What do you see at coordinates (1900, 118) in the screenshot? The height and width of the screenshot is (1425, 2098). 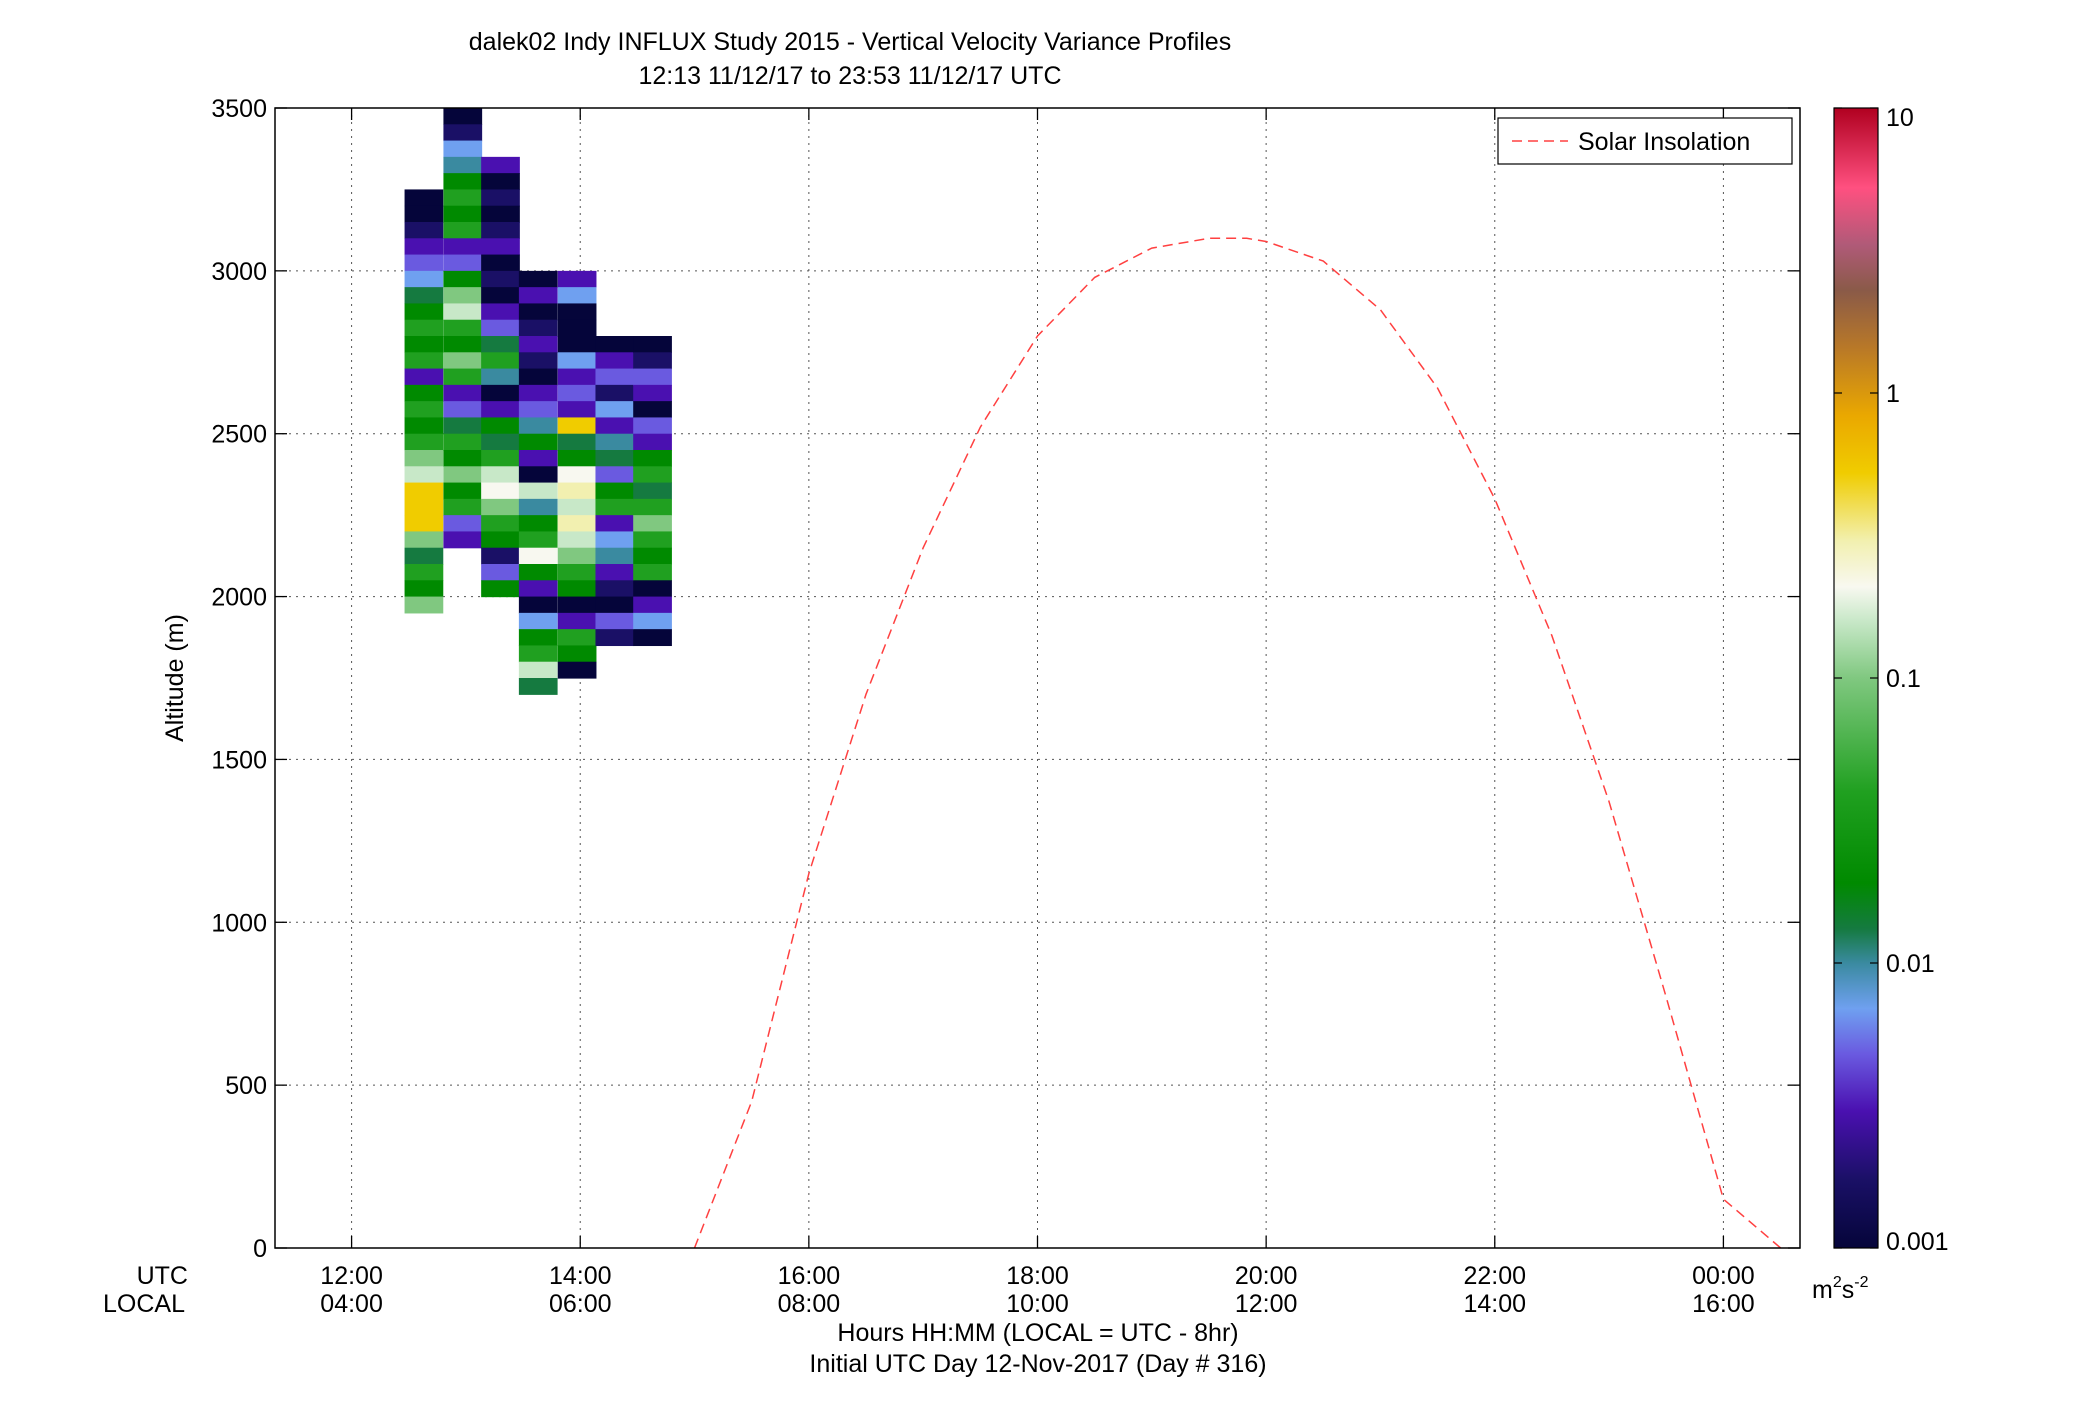 I see `colorbar-tick-label: 10` at bounding box center [1900, 118].